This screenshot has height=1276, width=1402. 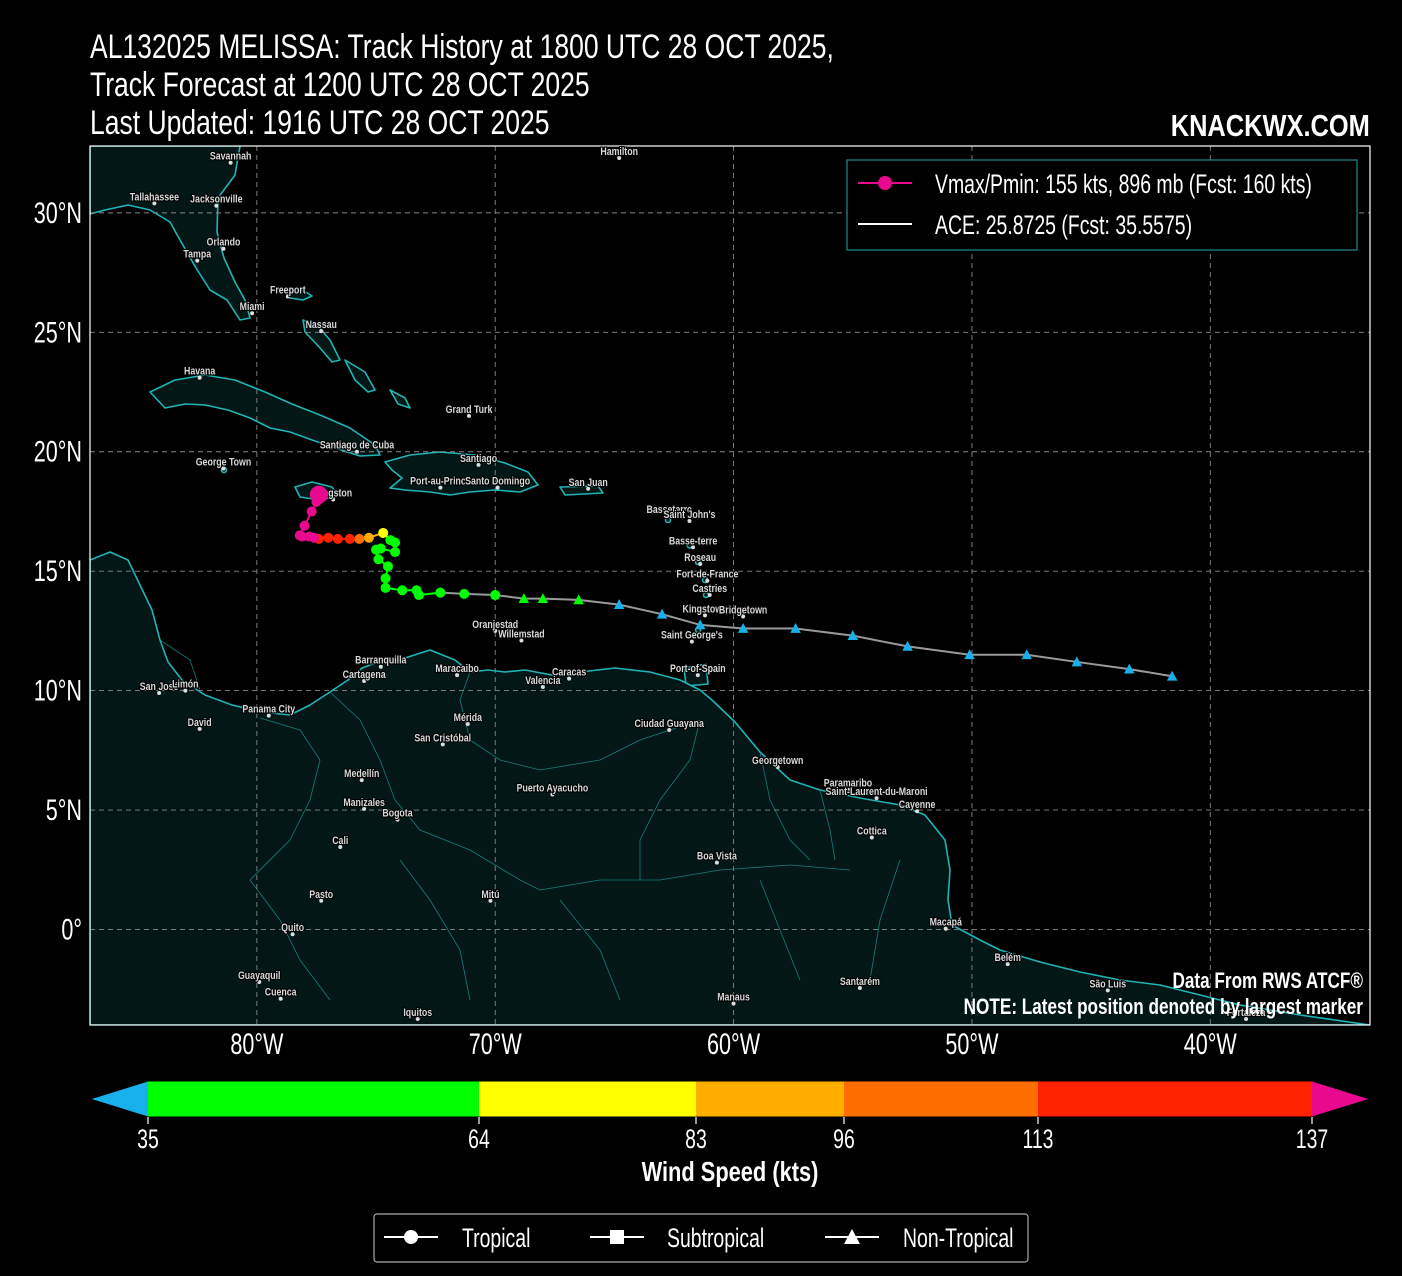 I want to click on subtropical-square-icon, so click(x=617, y=1237).